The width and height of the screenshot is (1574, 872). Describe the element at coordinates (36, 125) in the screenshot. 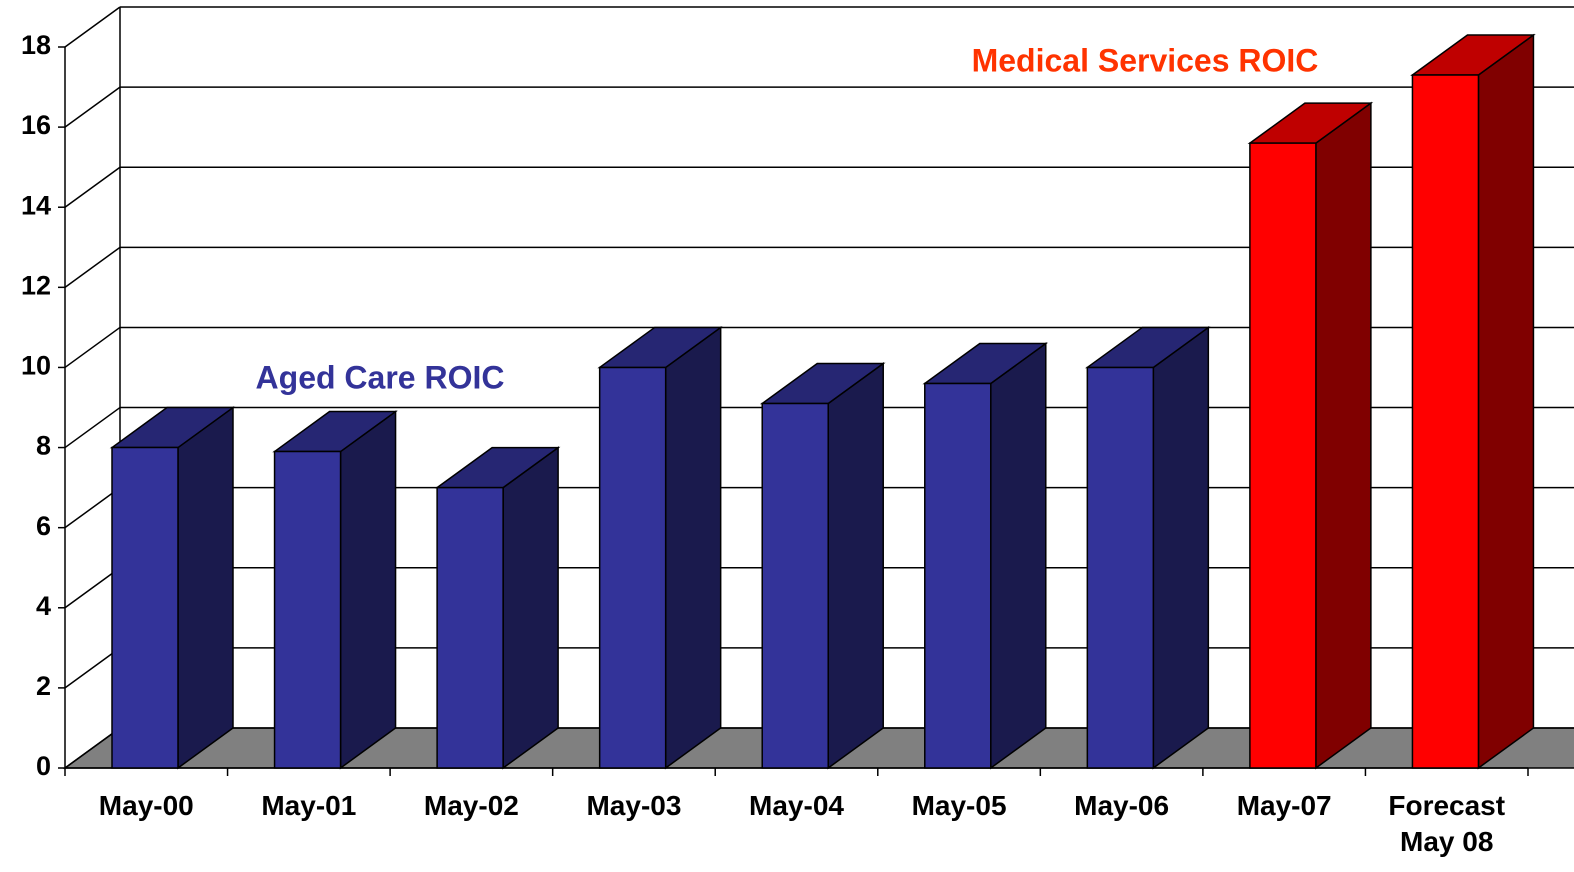

I see `y-tick-label: 16` at that location.